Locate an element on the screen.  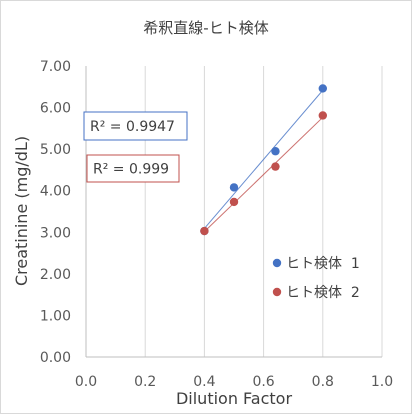
r-squared-labels: R² = 0.9947 R² = 0.999 is located at coordinates (135, 147).